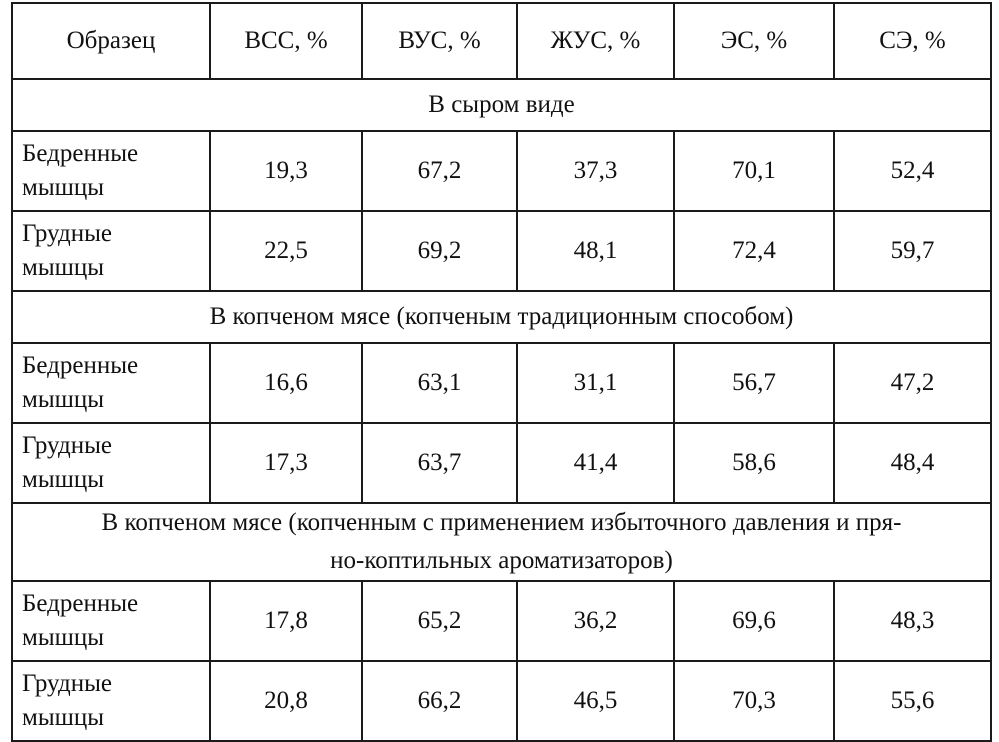 The image size is (999, 742). What do you see at coordinates (439, 621) in the screenshot?
I see `value-cell: 65,2` at bounding box center [439, 621].